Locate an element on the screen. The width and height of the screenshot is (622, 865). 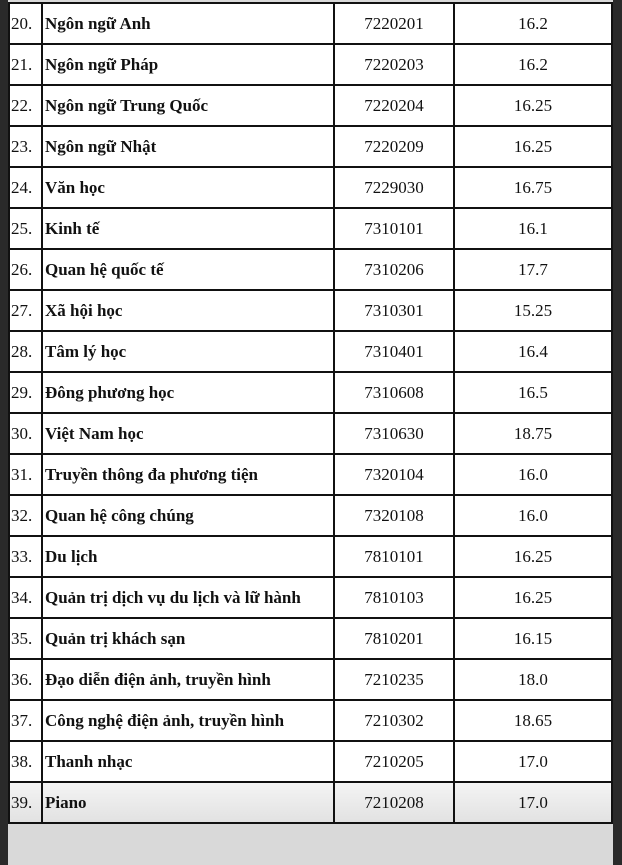
cutoff-score: 17.7 is located at coordinates (533, 269).